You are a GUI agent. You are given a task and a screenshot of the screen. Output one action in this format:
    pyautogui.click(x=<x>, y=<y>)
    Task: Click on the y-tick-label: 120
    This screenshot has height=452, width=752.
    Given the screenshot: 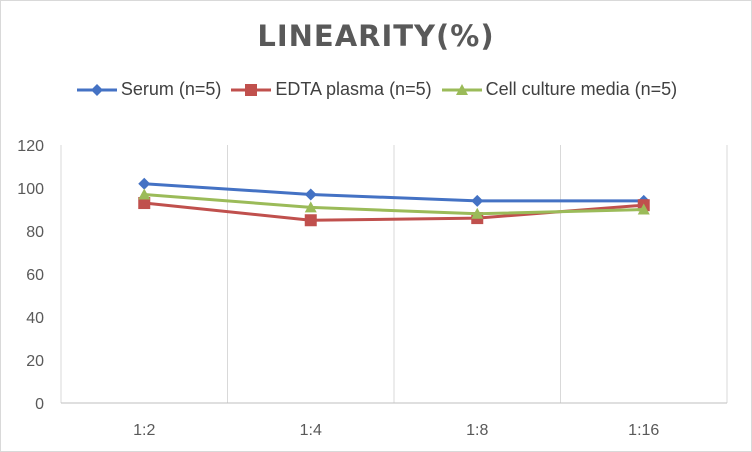 What is the action you would take?
    pyautogui.click(x=30, y=146)
    